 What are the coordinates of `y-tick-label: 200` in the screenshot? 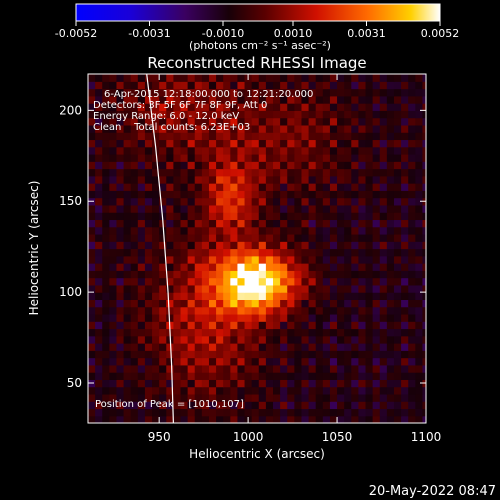 It's located at (70, 110).